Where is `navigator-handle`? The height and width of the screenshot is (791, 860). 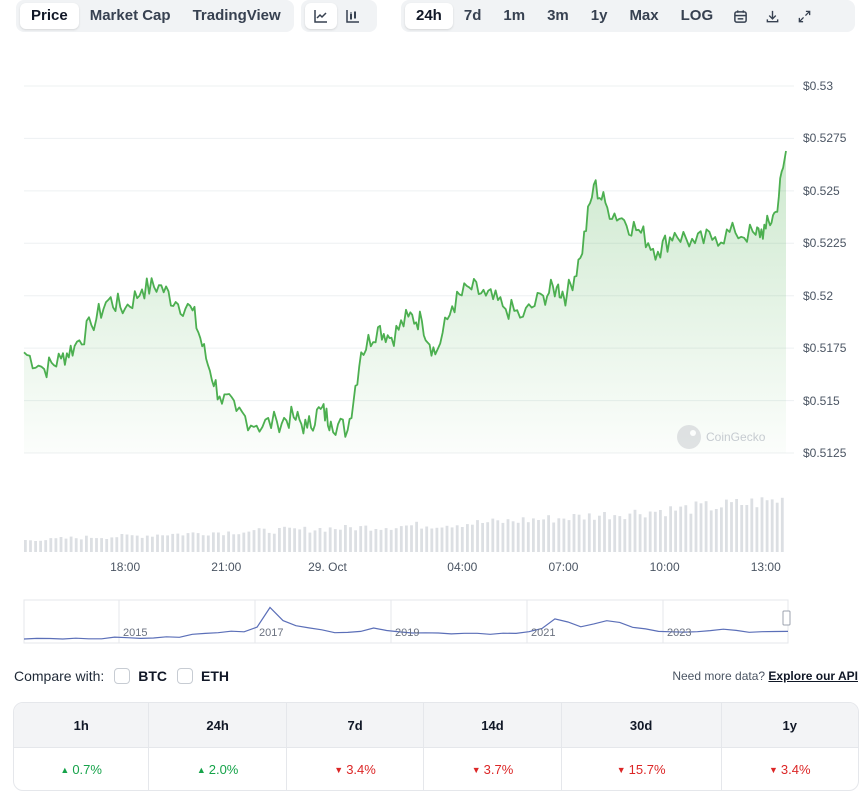
navigator-handle is located at coordinates (786, 618).